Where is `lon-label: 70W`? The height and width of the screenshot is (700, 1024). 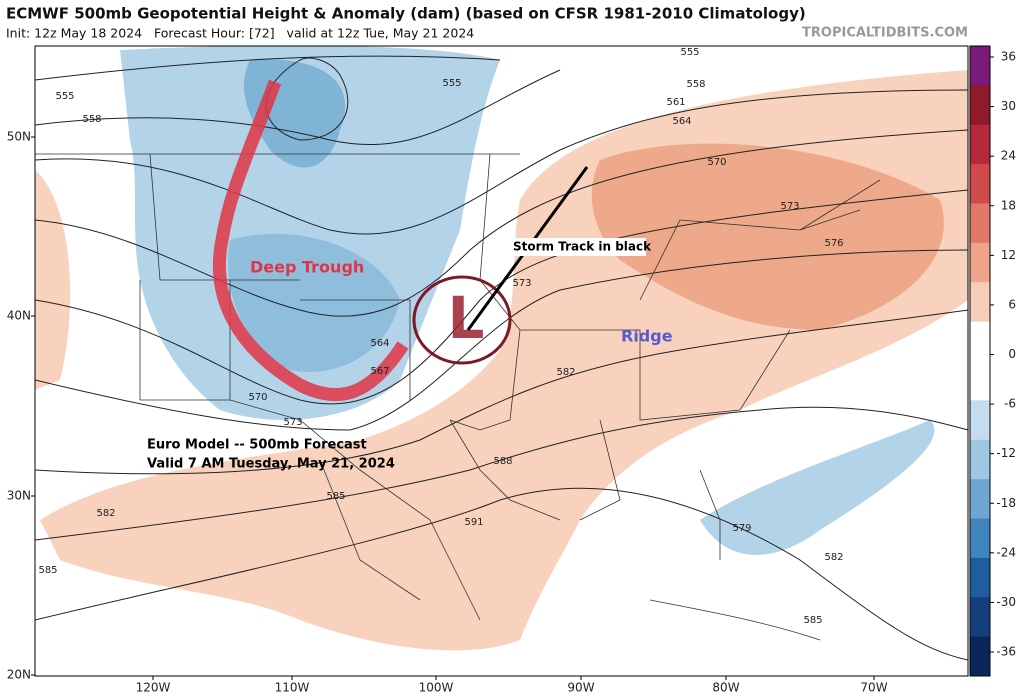
lon-label: 70W is located at coordinates (873, 688).